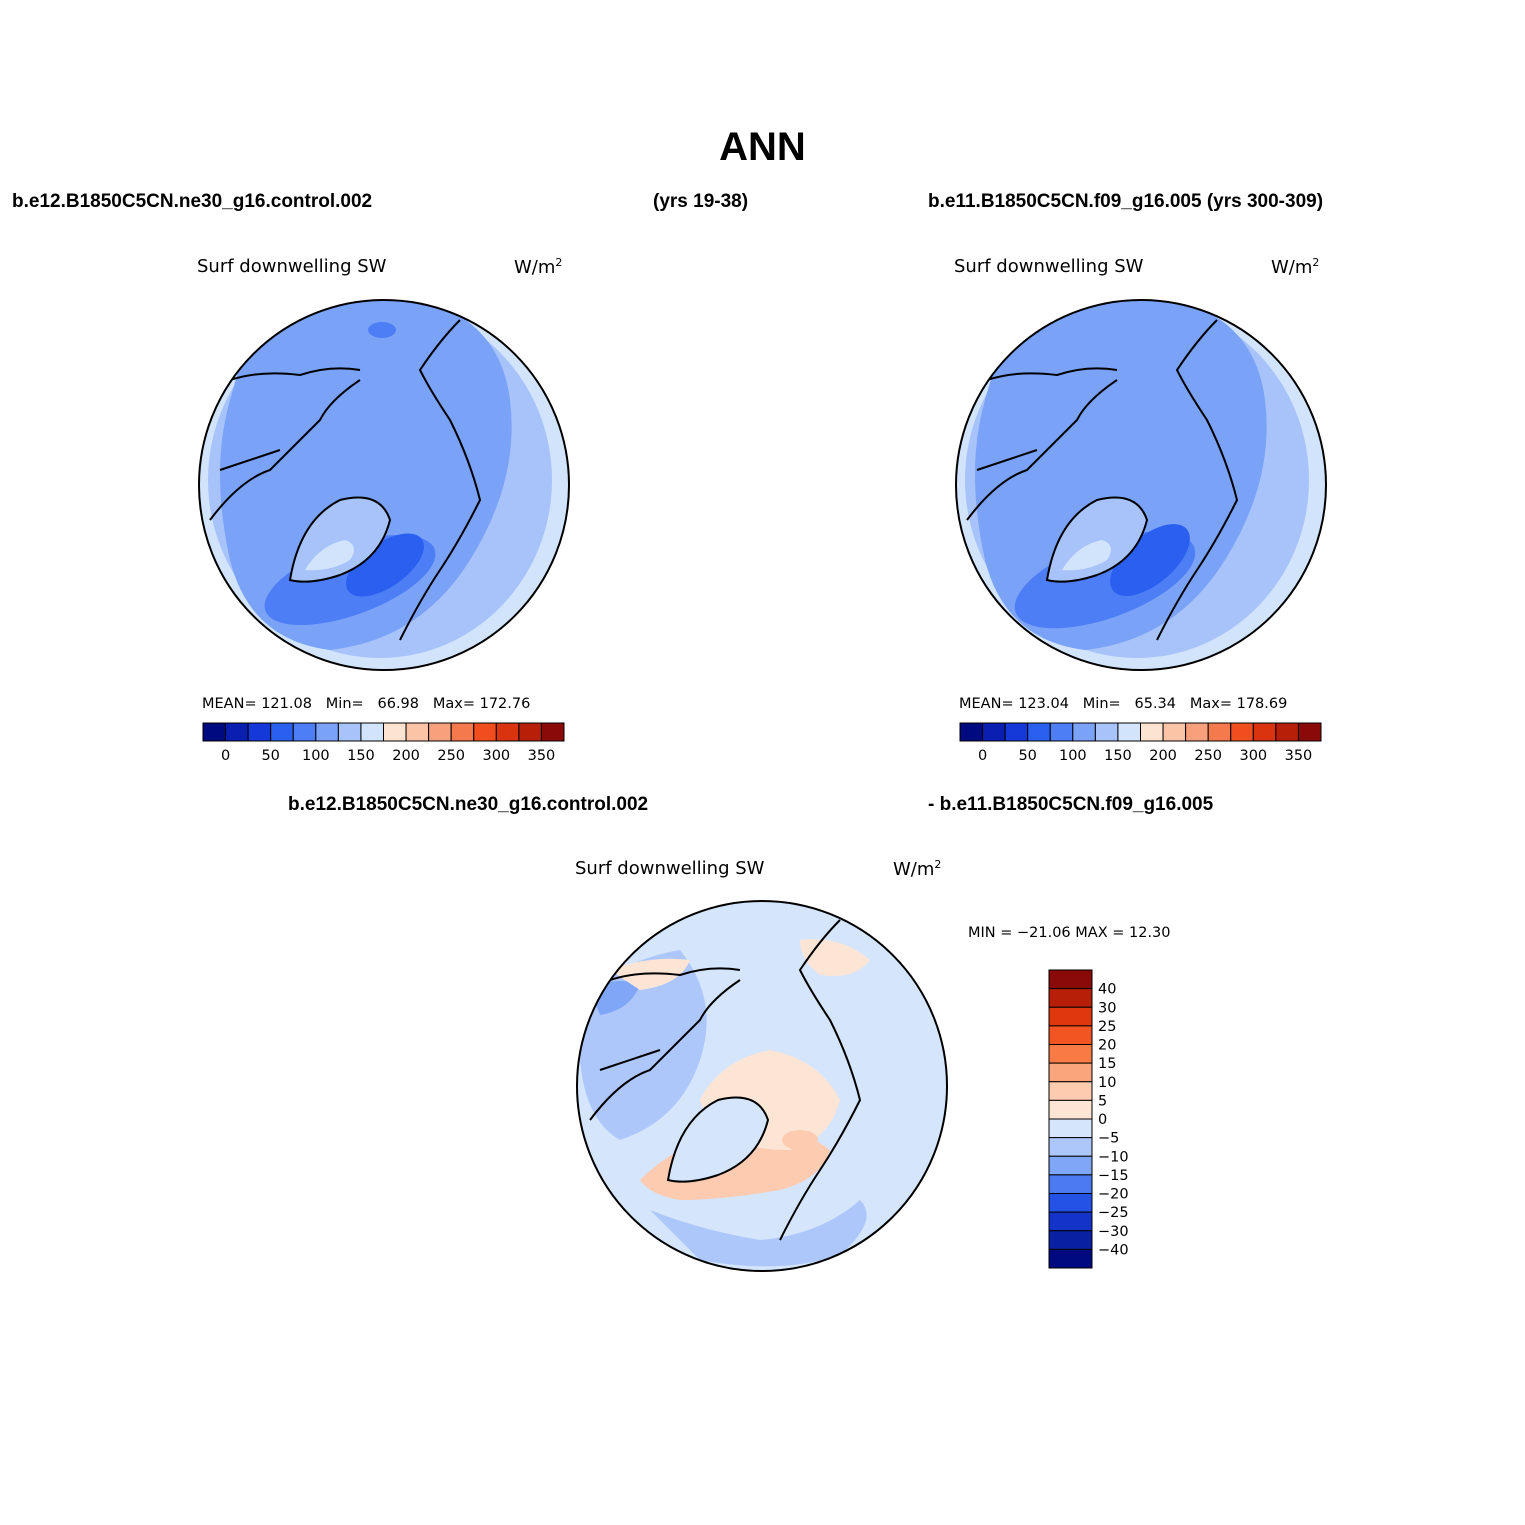 The height and width of the screenshot is (1525, 1525). I want to click on map1-pacific-dark, so click(382, 330).